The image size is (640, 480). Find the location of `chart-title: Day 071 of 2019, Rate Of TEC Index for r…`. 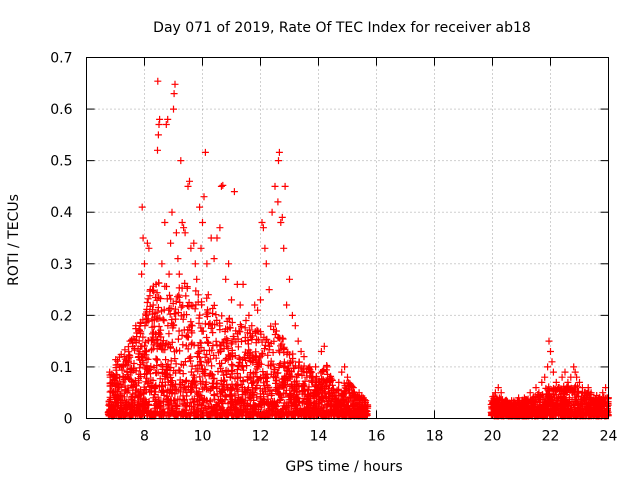

chart-title: Day 071 of 2019, Rate Of TEC Index for r… is located at coordinates (342, 28).